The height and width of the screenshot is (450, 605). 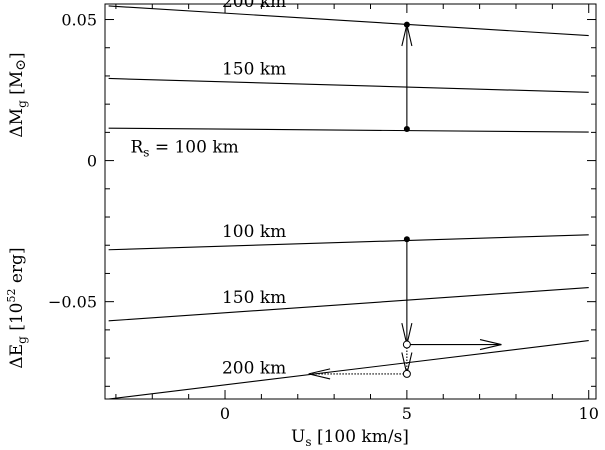 I want to click on y-tick-label: −0.05, so click(x=72, y=302).